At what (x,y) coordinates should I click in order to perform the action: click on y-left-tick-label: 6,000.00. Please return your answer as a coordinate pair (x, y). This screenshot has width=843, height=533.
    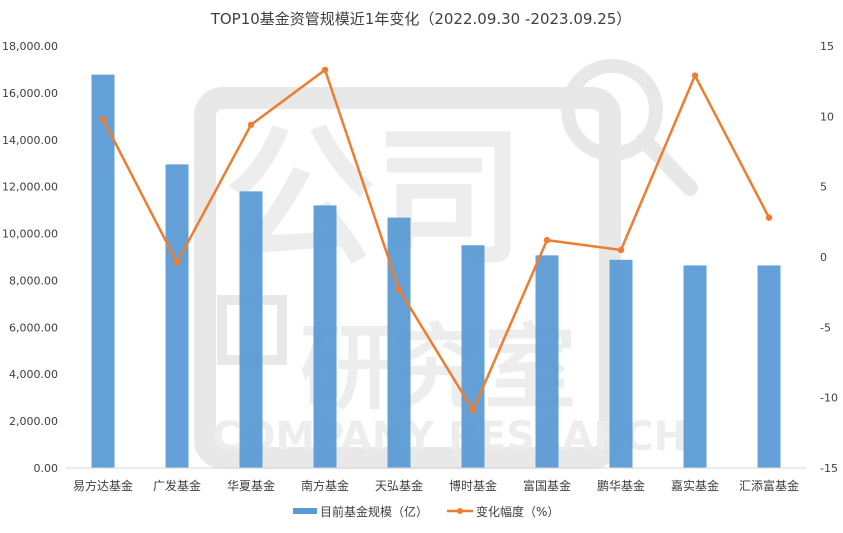
    Looking at the image, I should click on (33, 327).